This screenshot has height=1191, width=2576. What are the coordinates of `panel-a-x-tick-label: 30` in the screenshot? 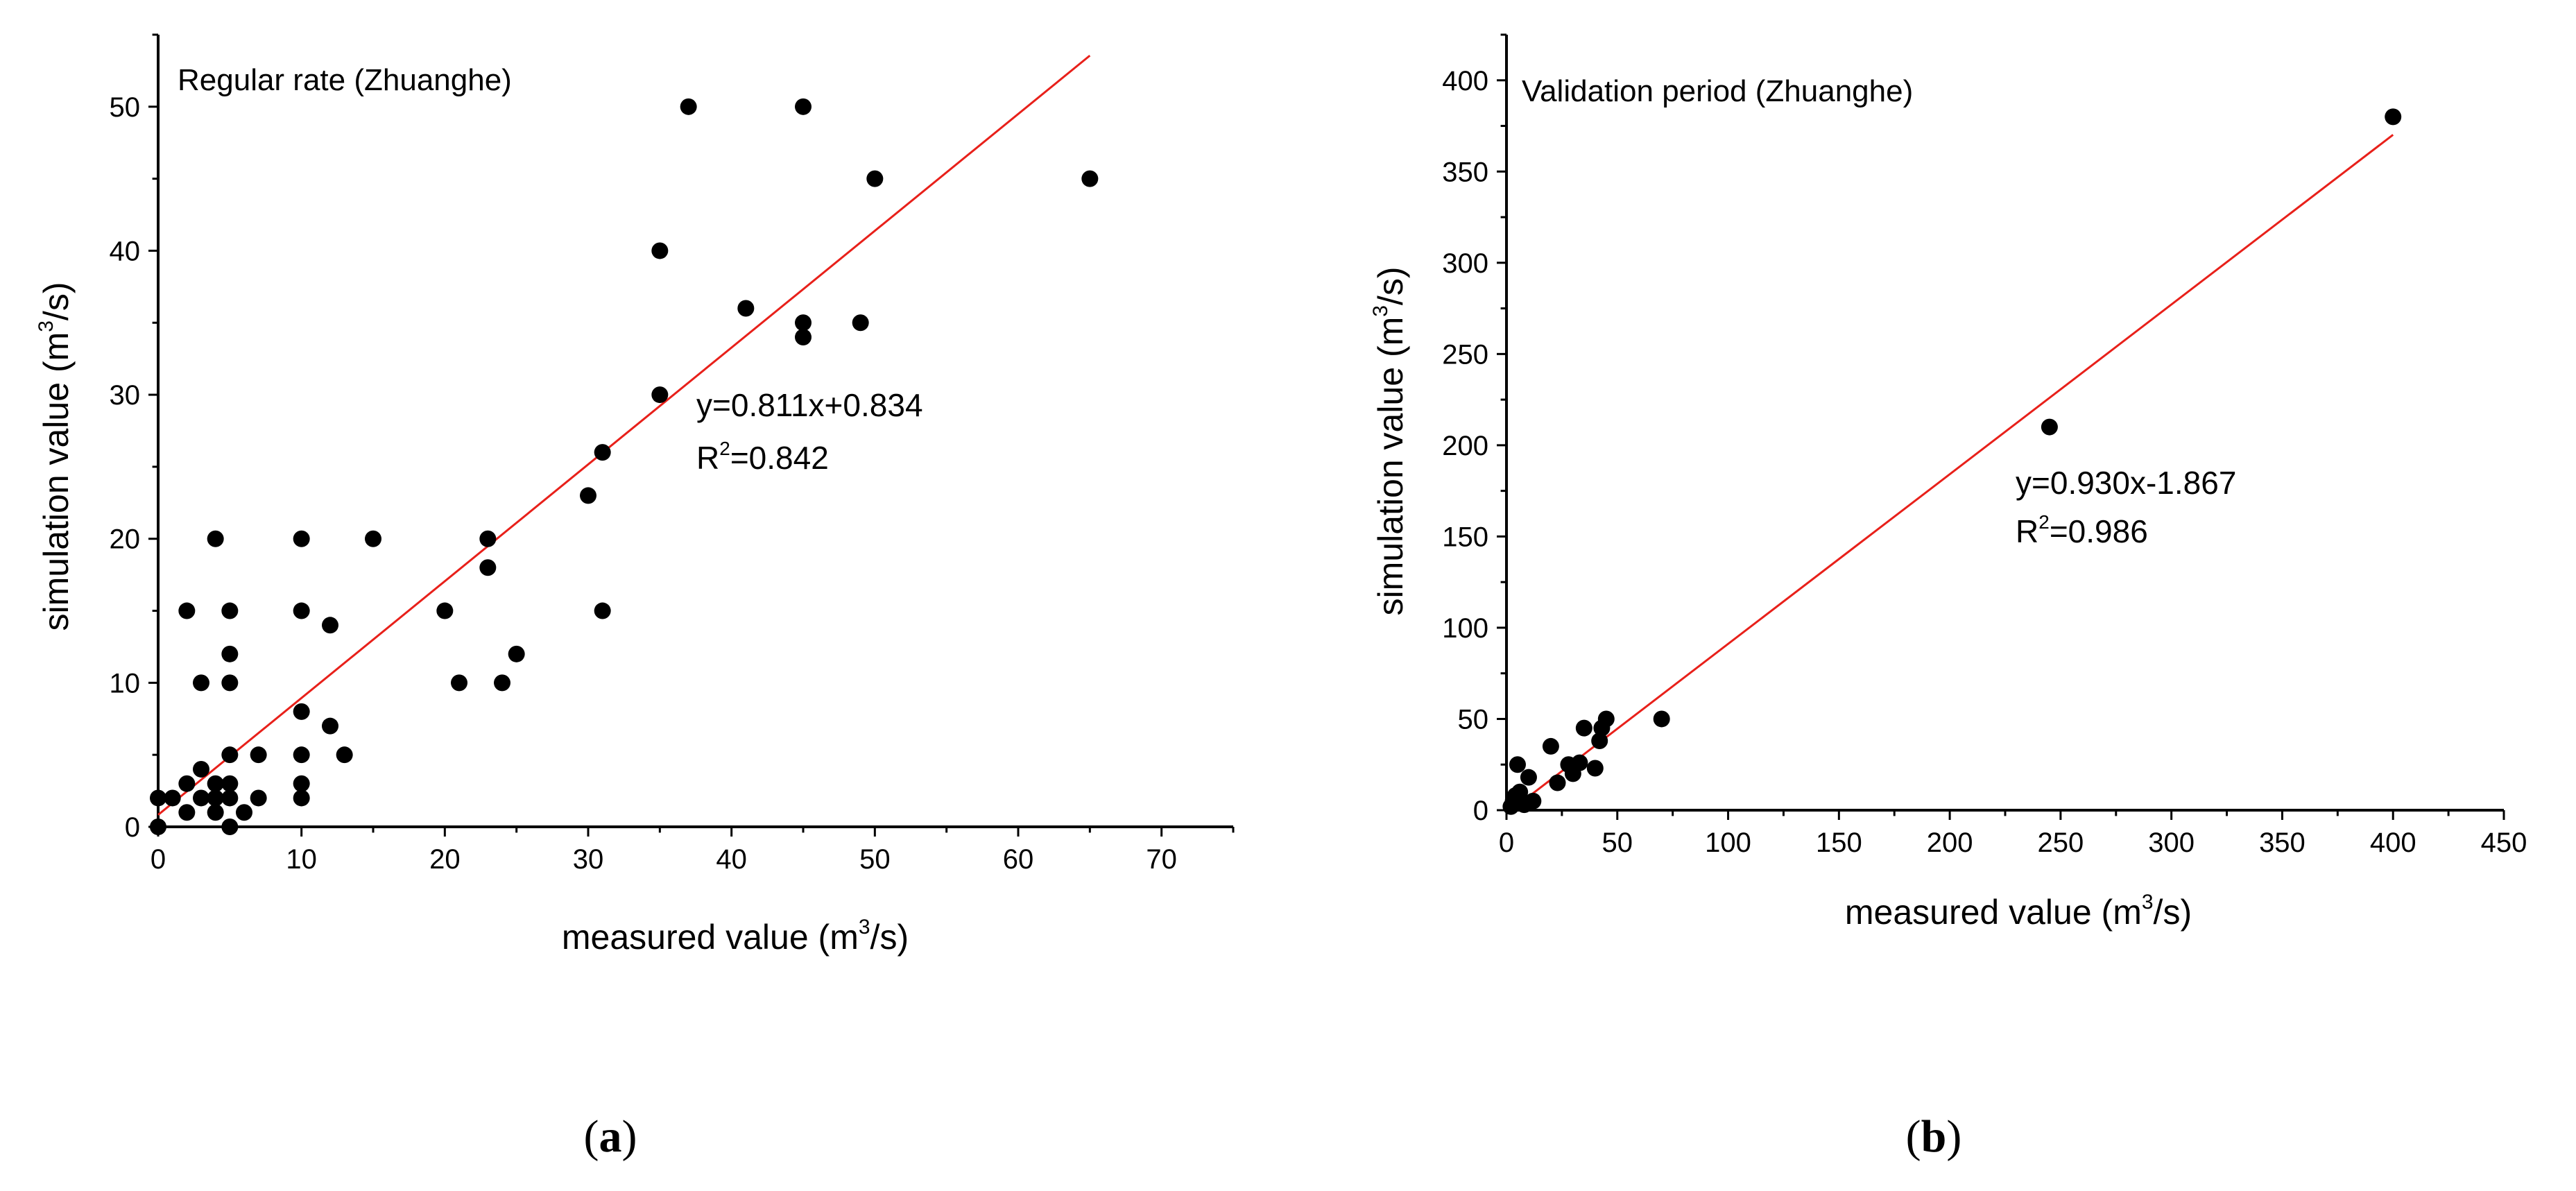 It's located at (588, 859).